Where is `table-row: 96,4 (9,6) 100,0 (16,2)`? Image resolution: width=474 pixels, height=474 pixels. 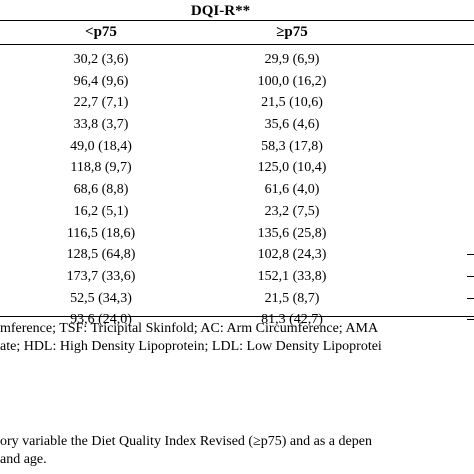
table-row: 96,4 (9,6) 100,0 (16,2) is located at coordinates (237, 82).